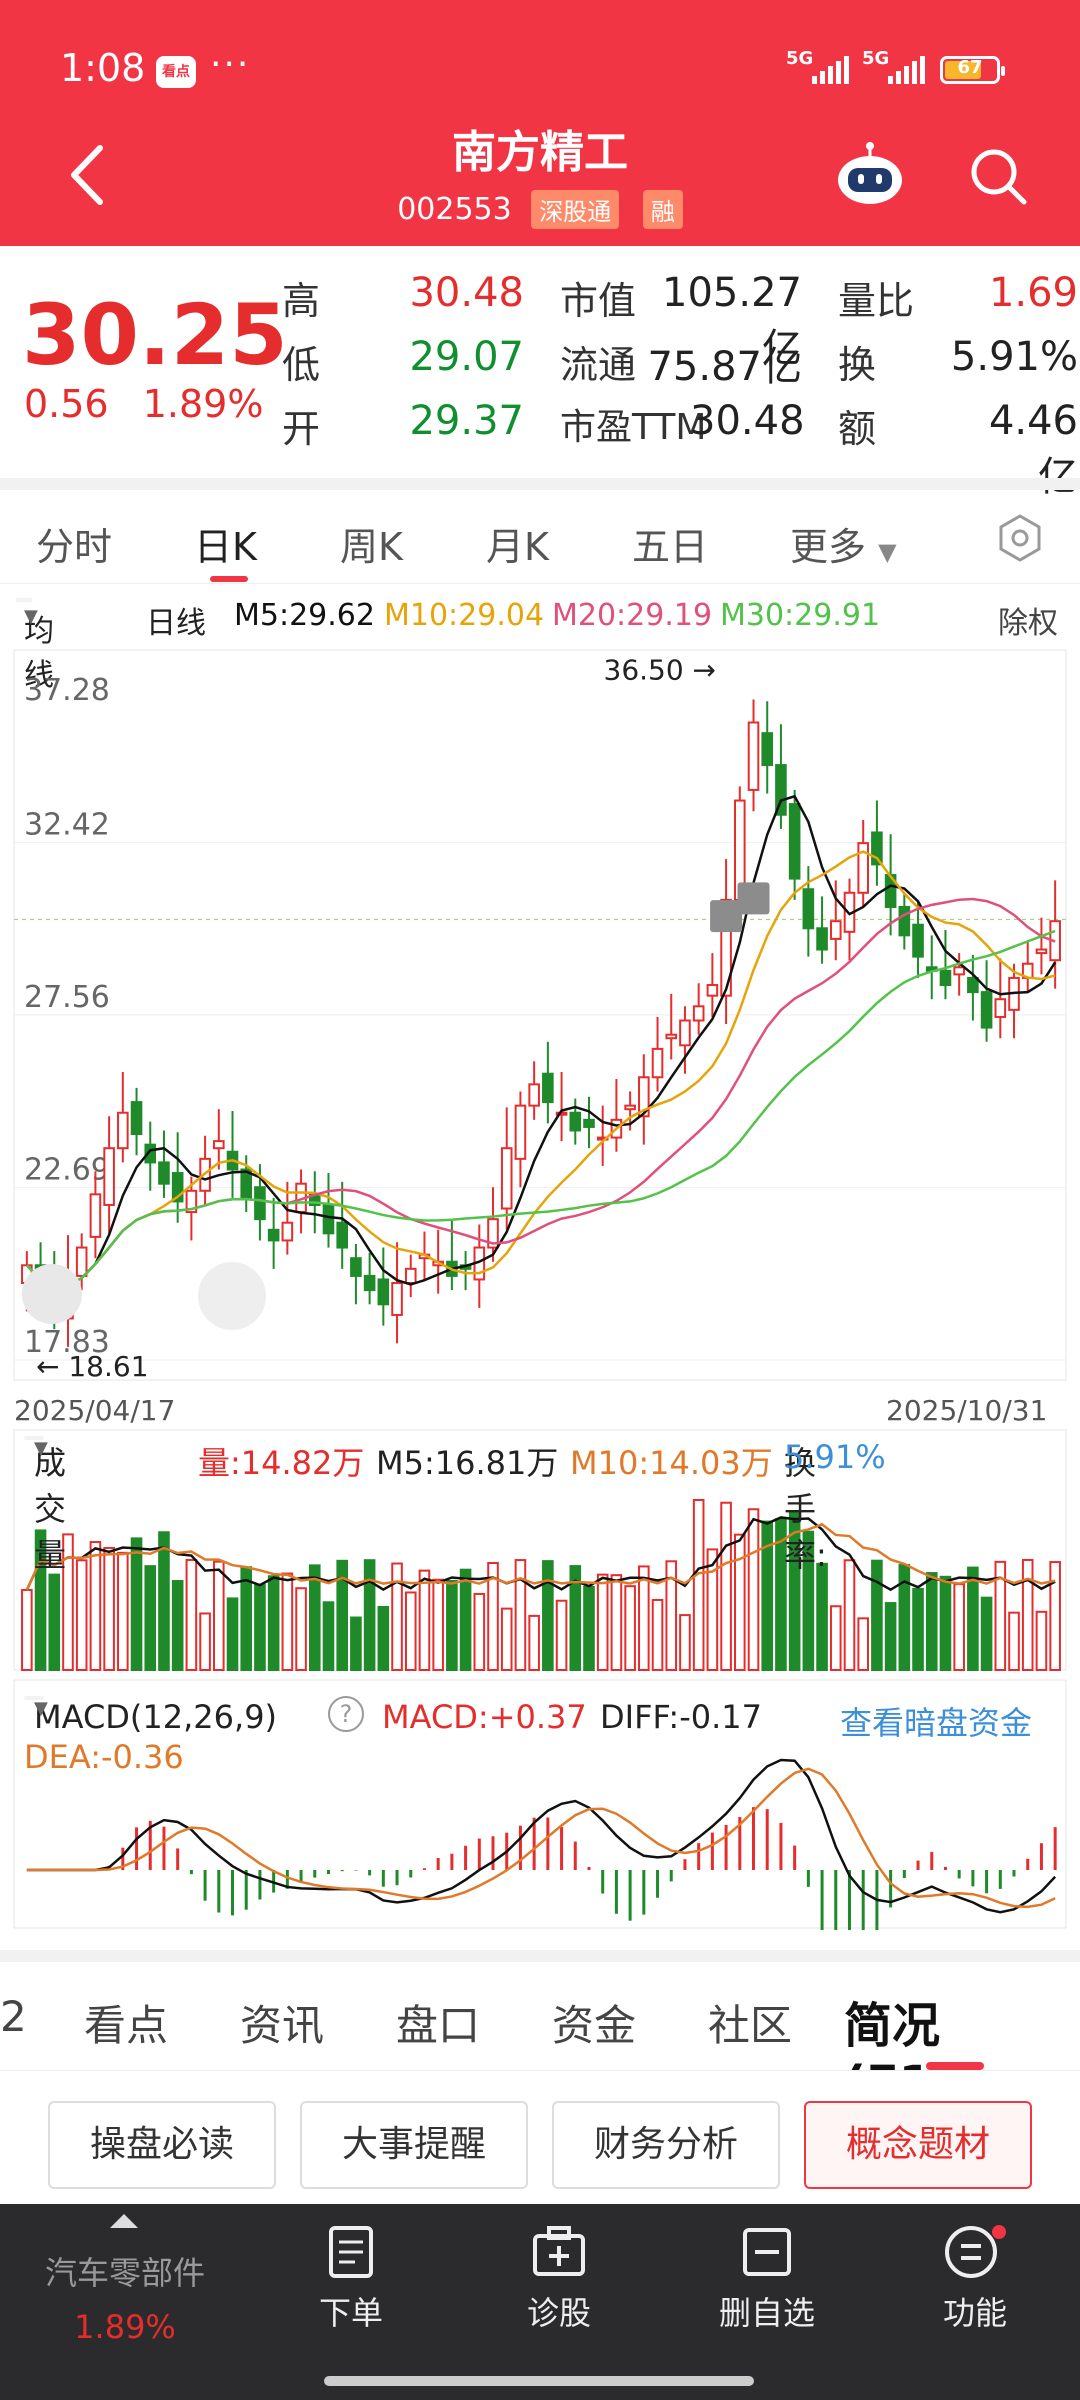 The width and height of the screenshot is (1080, 2400). Describe the element at coordinates (74, 547) in the screenshot. I see `tab-intraday: 分时` at that location.